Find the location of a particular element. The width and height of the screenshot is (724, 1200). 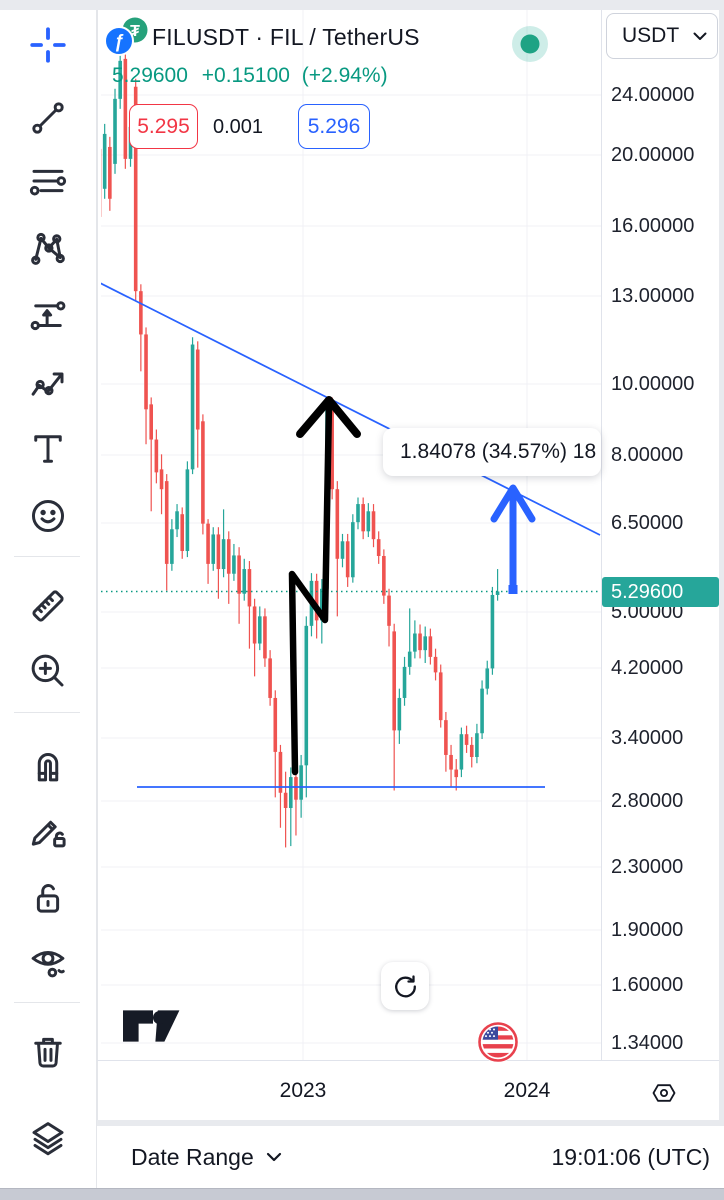

right-edge-strip is located at coordinates (721, 599).